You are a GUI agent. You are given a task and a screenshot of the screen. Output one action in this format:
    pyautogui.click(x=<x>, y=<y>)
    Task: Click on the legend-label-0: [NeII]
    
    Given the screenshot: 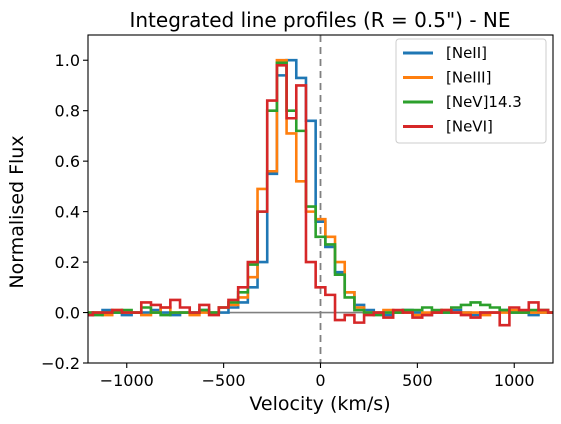 What is the action you would take?
    pyautogui.click(x=466, y=53)
    